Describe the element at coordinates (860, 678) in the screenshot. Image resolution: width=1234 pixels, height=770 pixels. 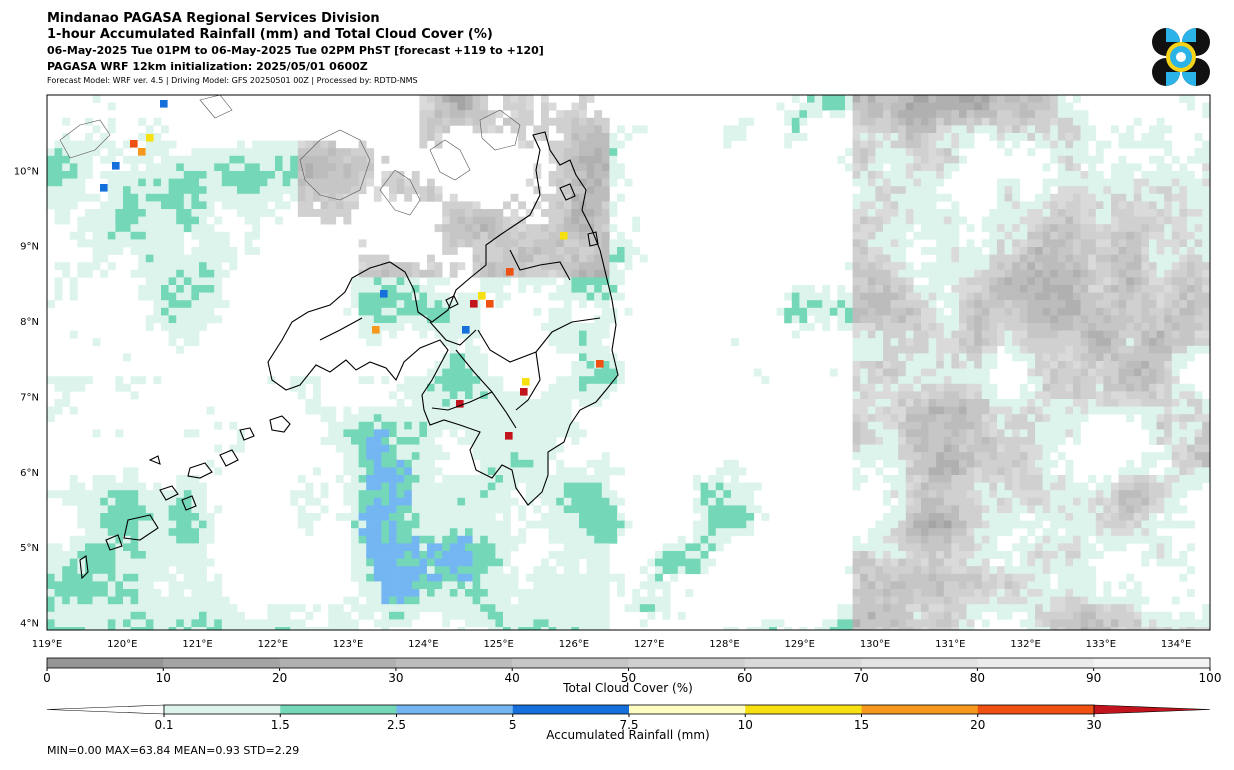
I see `cloud-colorbar-tick: 70` at that location.